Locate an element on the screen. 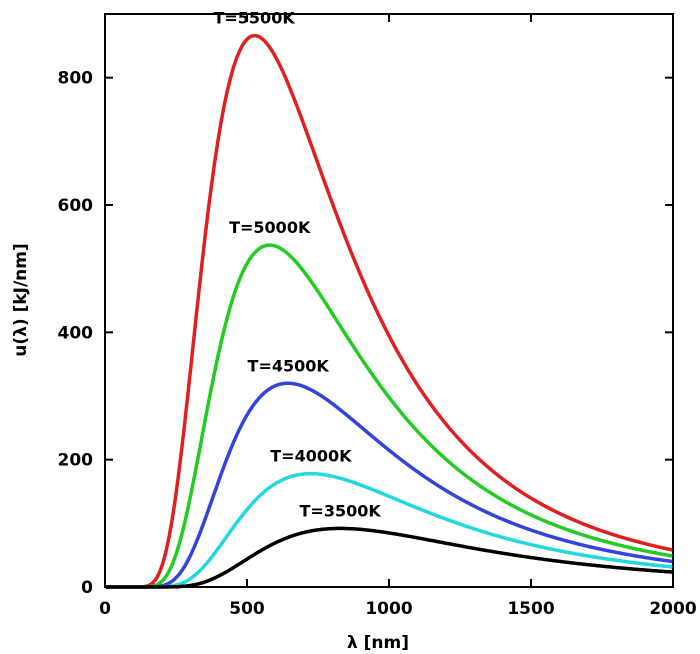  y-tick-label: 600 is located at coordinates (76, 206).